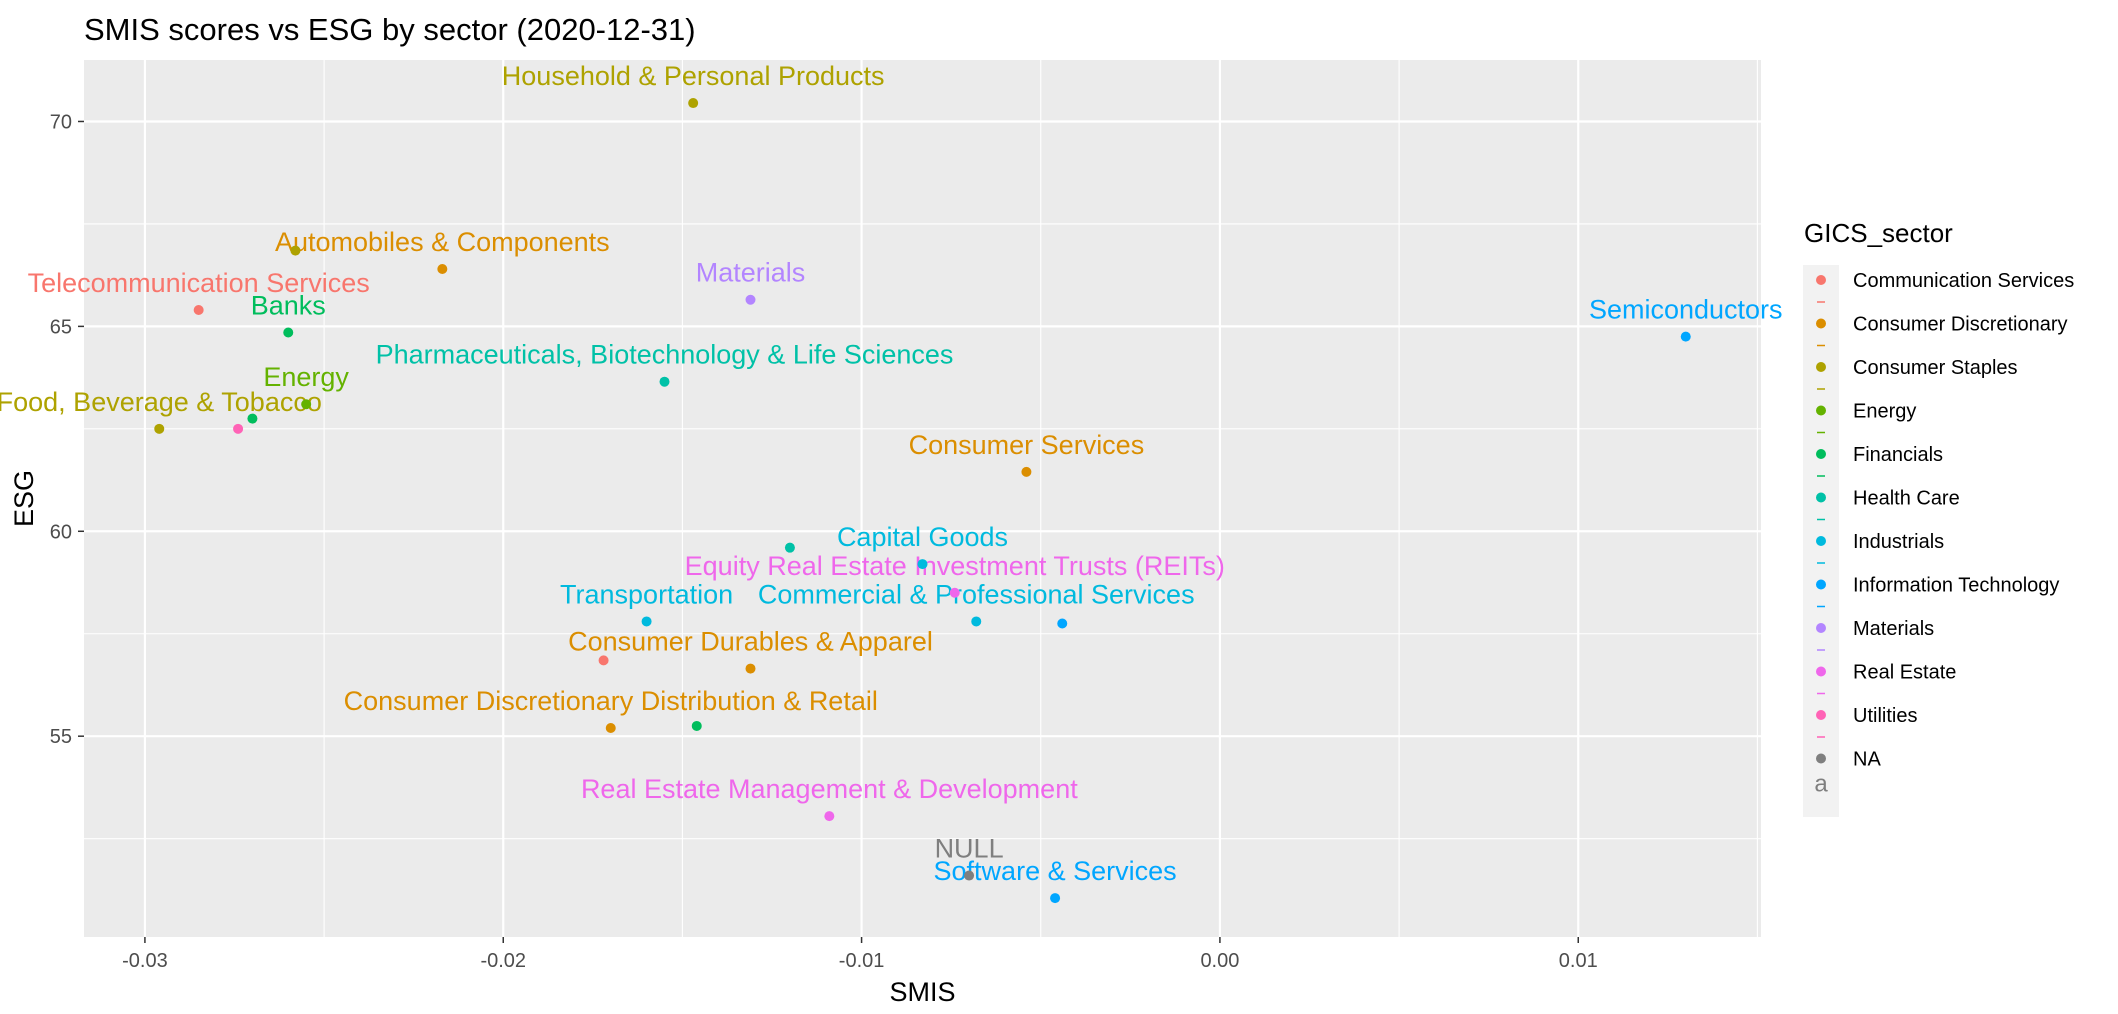 The height and width of the screenshot is (1014, 2118). I want to click on point-semiconductors, so click(1685, 336).